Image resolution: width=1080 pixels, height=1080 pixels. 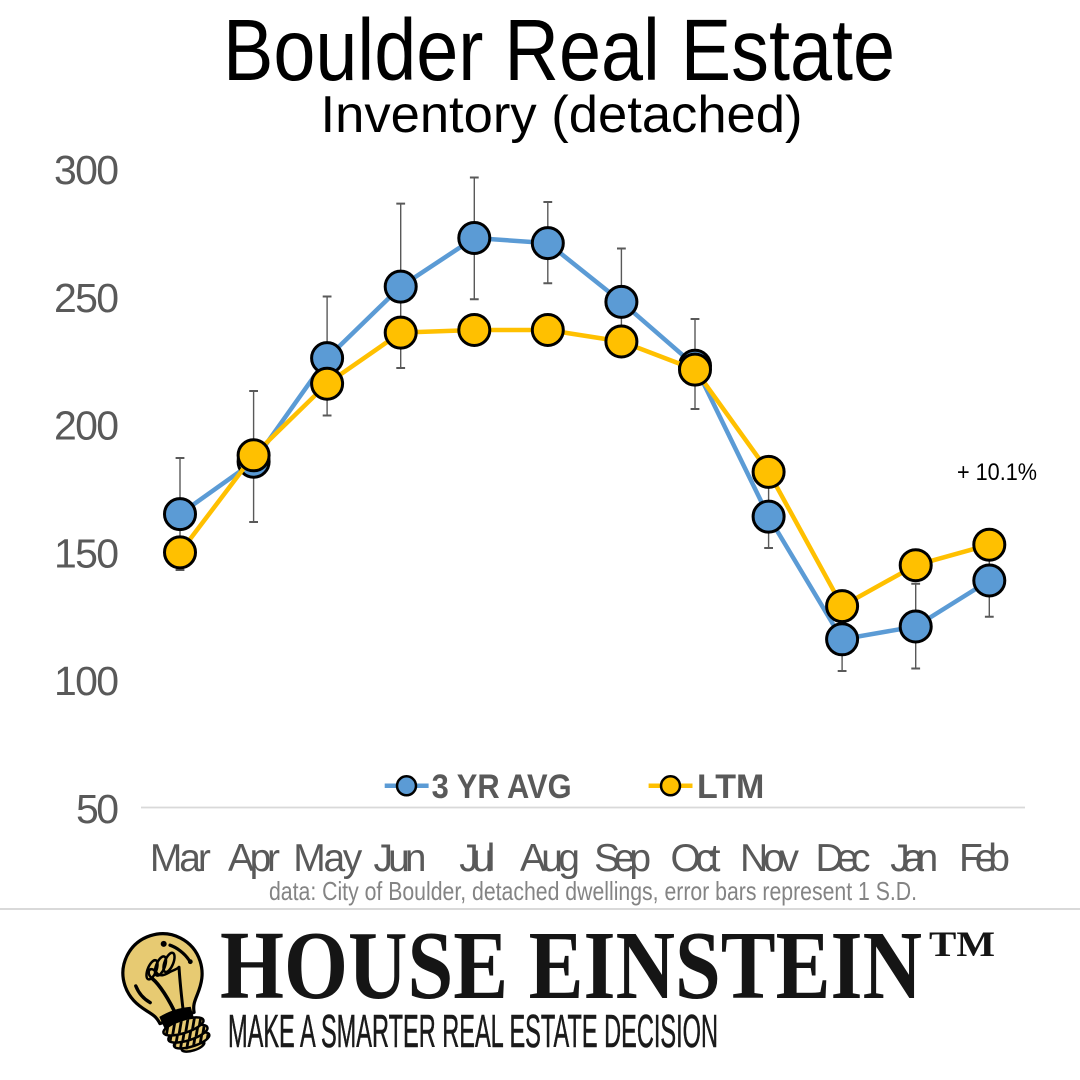 What do you see at coordinates (997, 472) in the screenshot?
I see `svg-text: + 10.1%` at bounding box center [997, 472].